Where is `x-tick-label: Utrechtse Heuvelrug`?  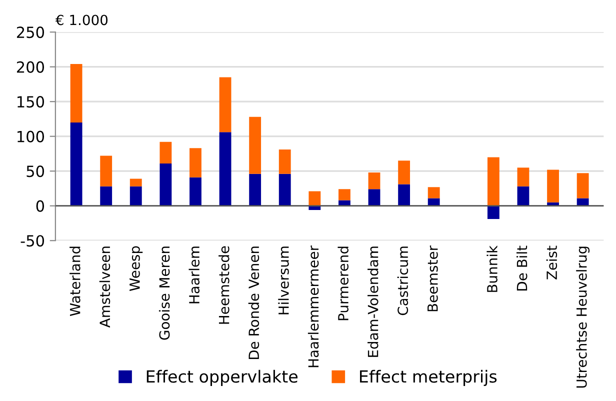 x-tick-label: Utrechtse Heuvelrug is located at coordinates (583, 317).